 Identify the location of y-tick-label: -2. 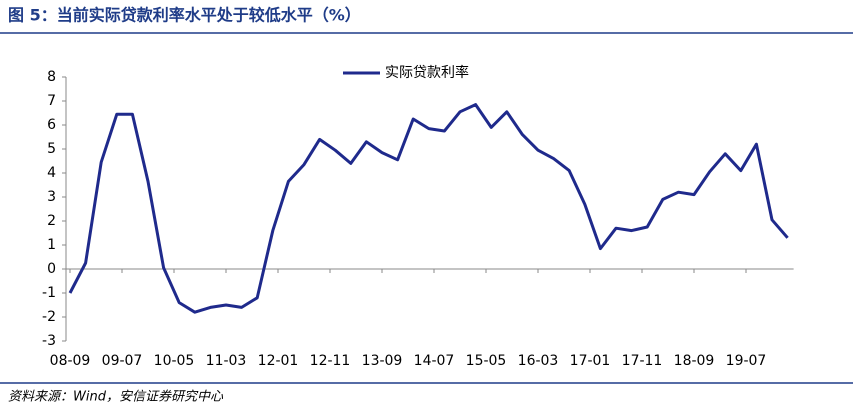
(49, 317).